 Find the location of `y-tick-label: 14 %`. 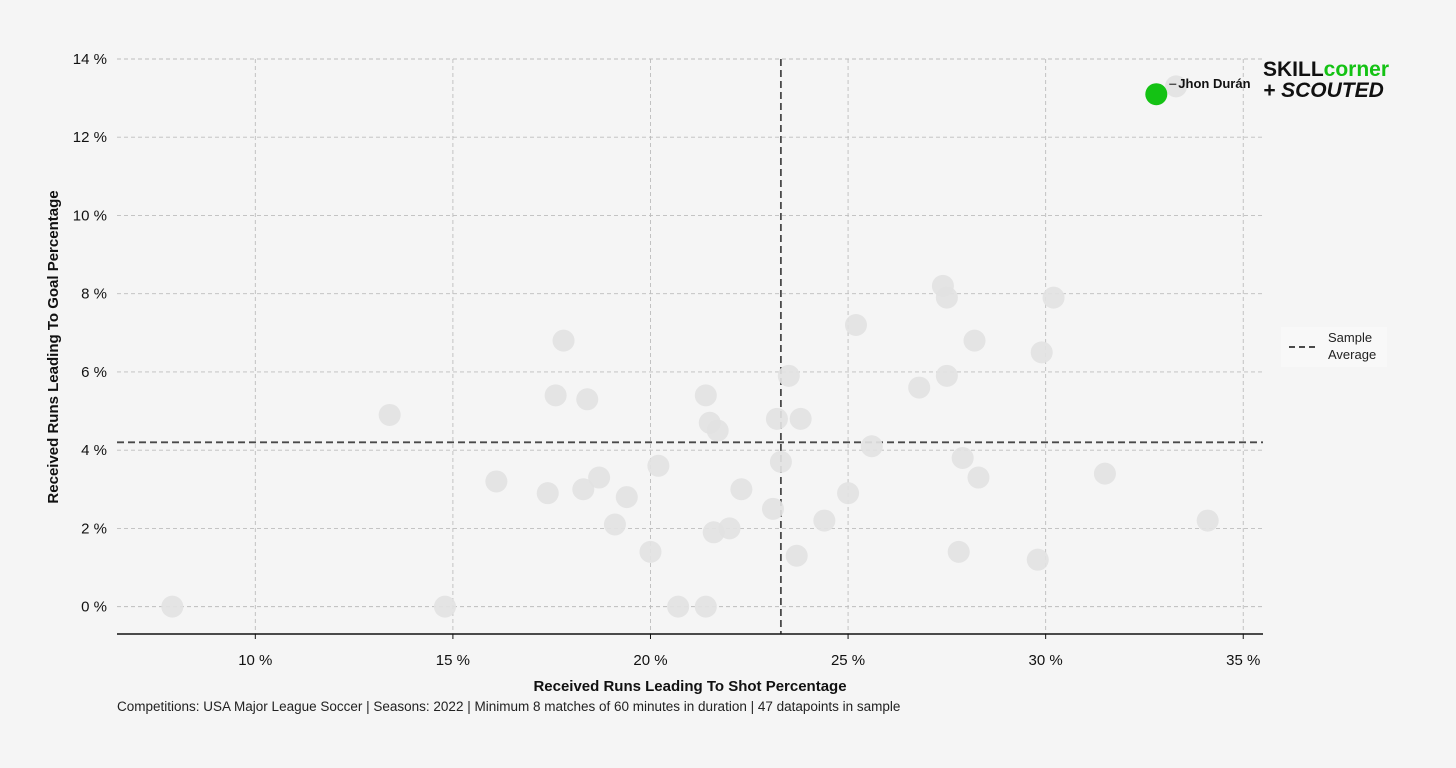

y-tick-label: 14 % is located at coordinates (90, 59).